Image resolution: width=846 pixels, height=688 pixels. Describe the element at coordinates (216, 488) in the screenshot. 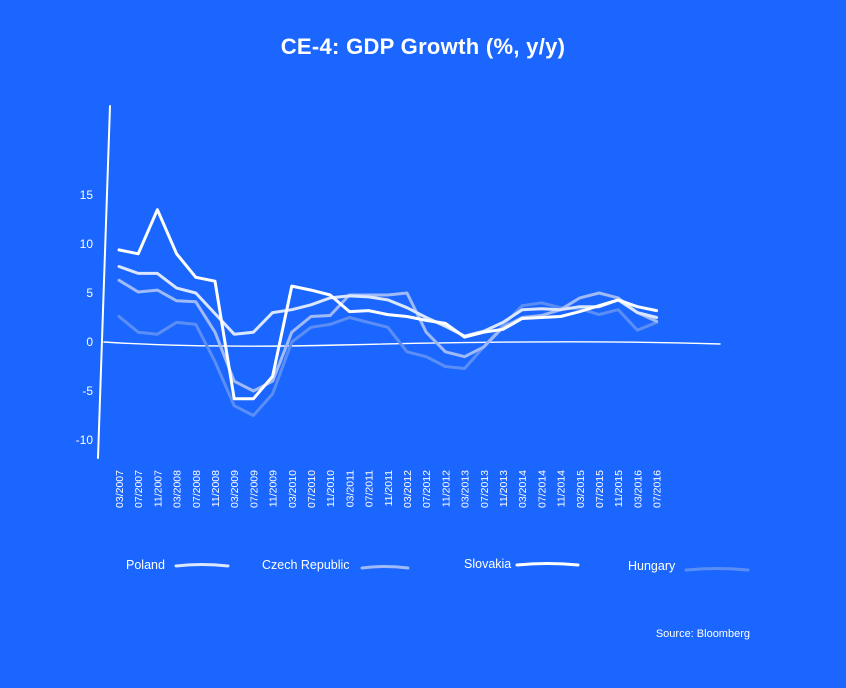

I see `x-tick-label: 11/2008` at that location.